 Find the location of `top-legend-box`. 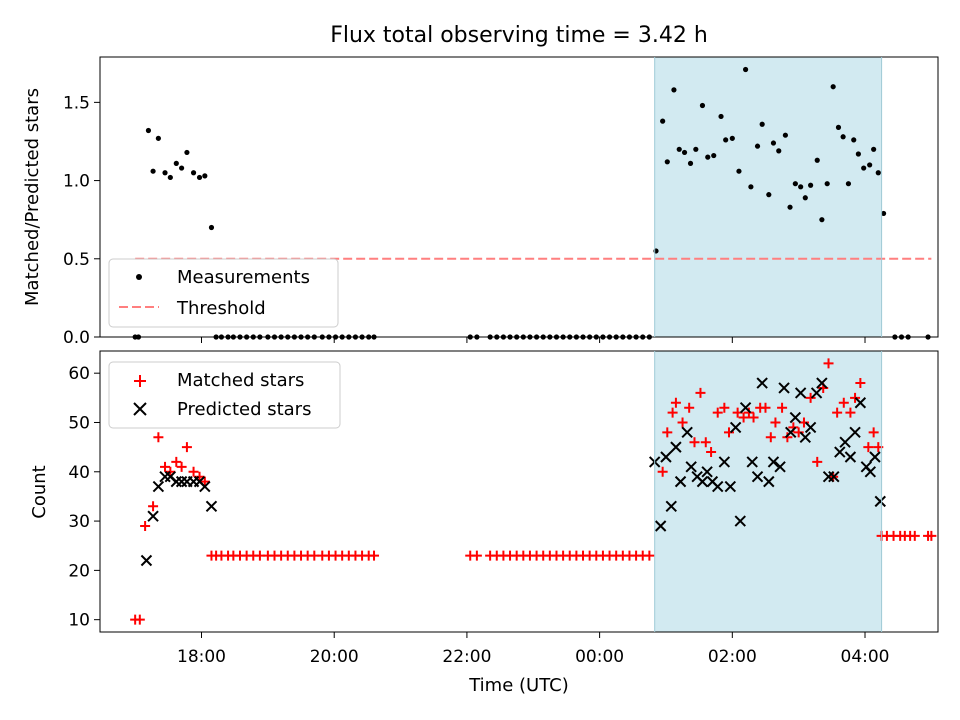

top-legend-box is located at coordinates (223, 293).